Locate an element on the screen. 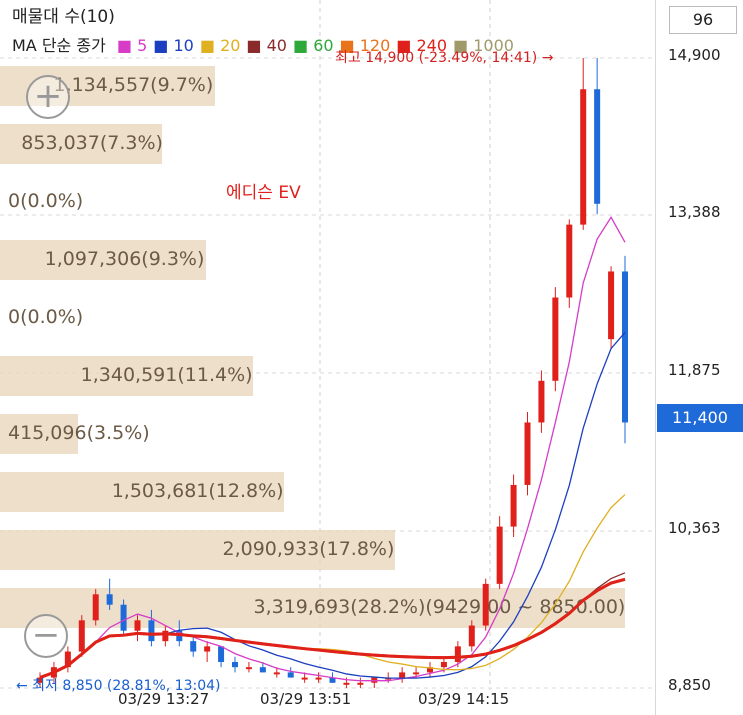 The height and width of the screenshot is (715, 743). volume-profile-label: 1,340,591(11.4%) is located at coordinates (166, 375).